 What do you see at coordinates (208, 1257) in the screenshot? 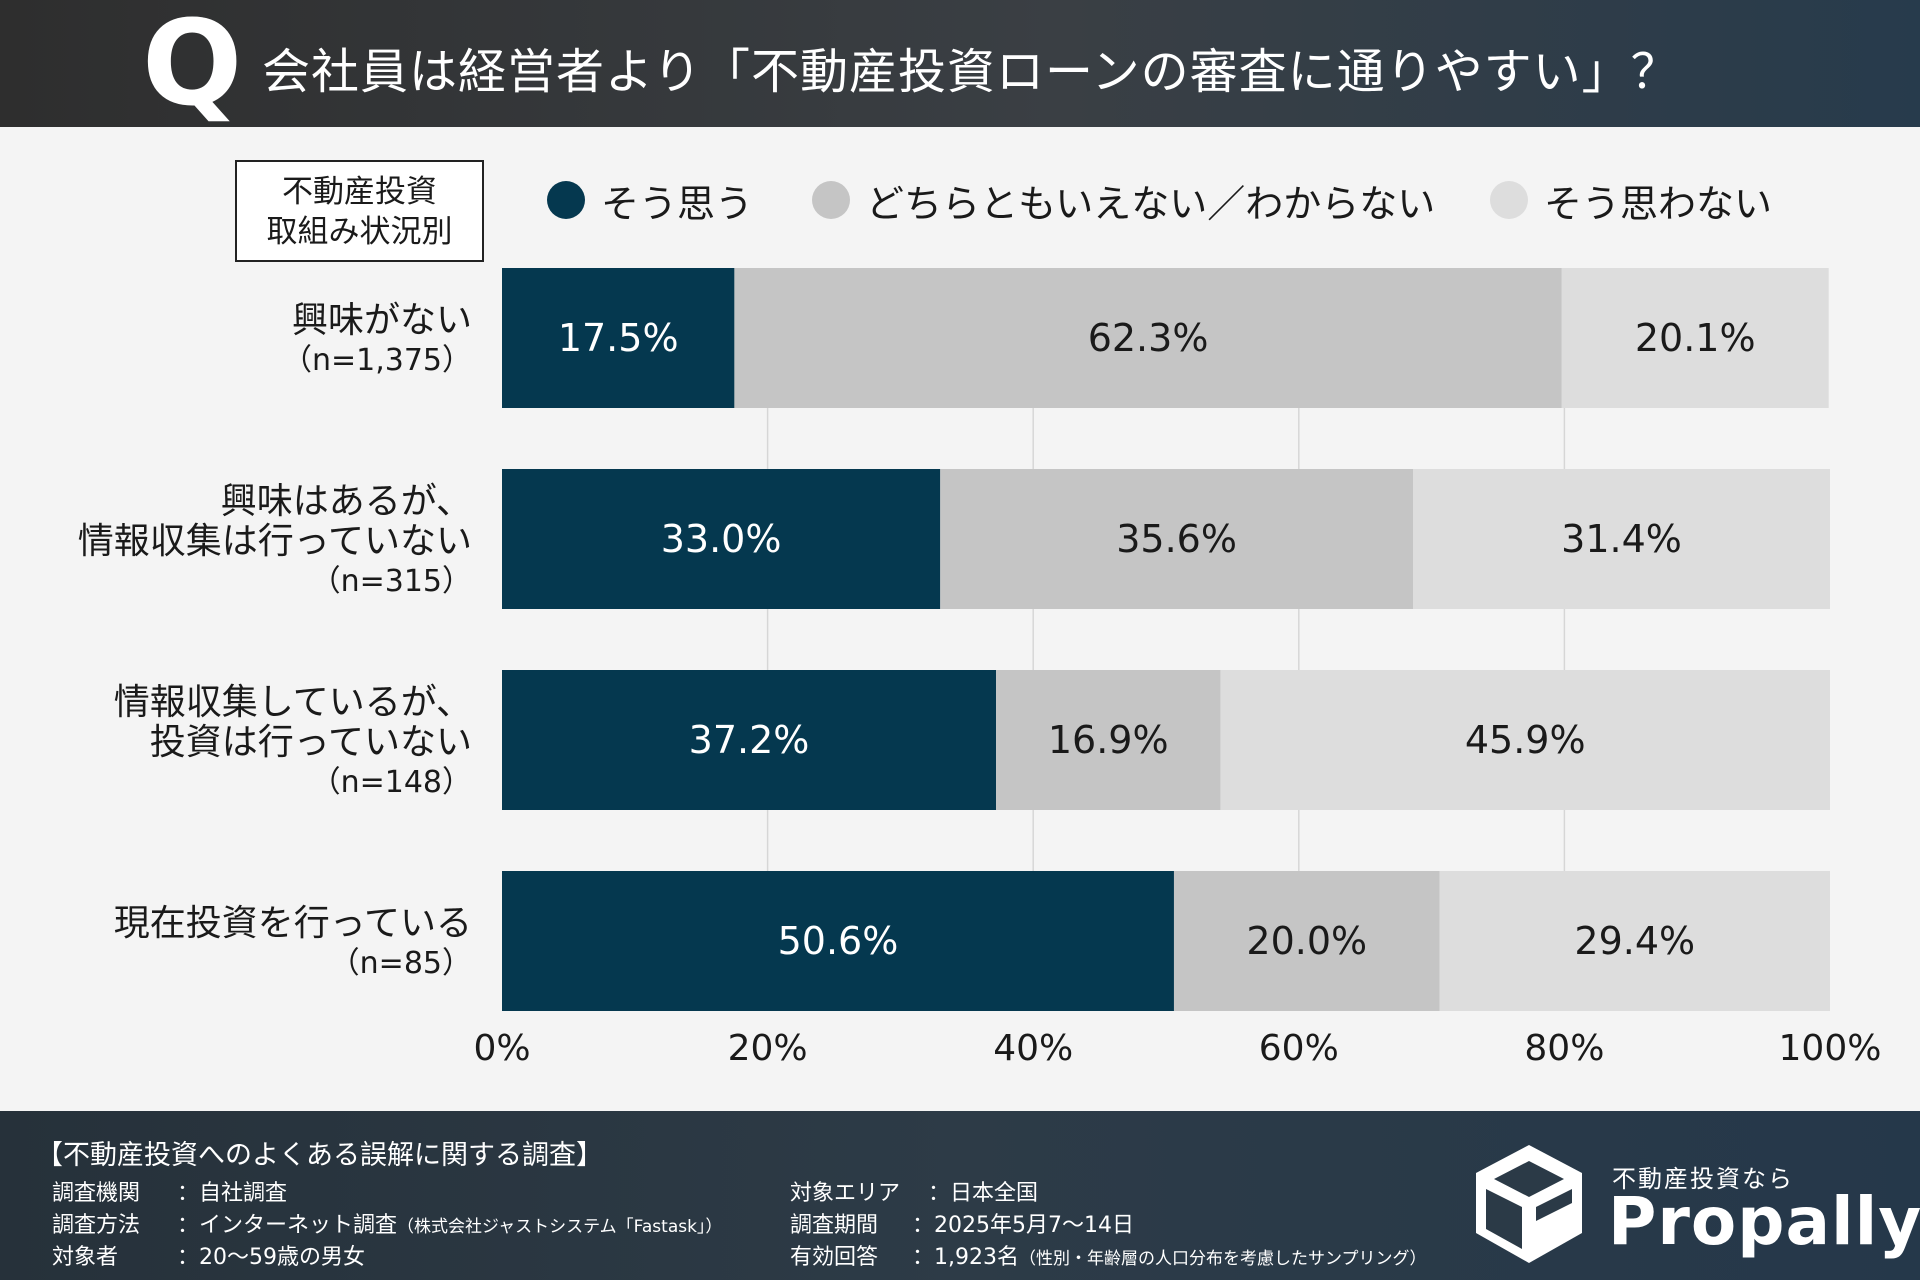
I see `footer-row-target: 対象者 ：20～59歳の男女` at bounding box center [208, 1257].